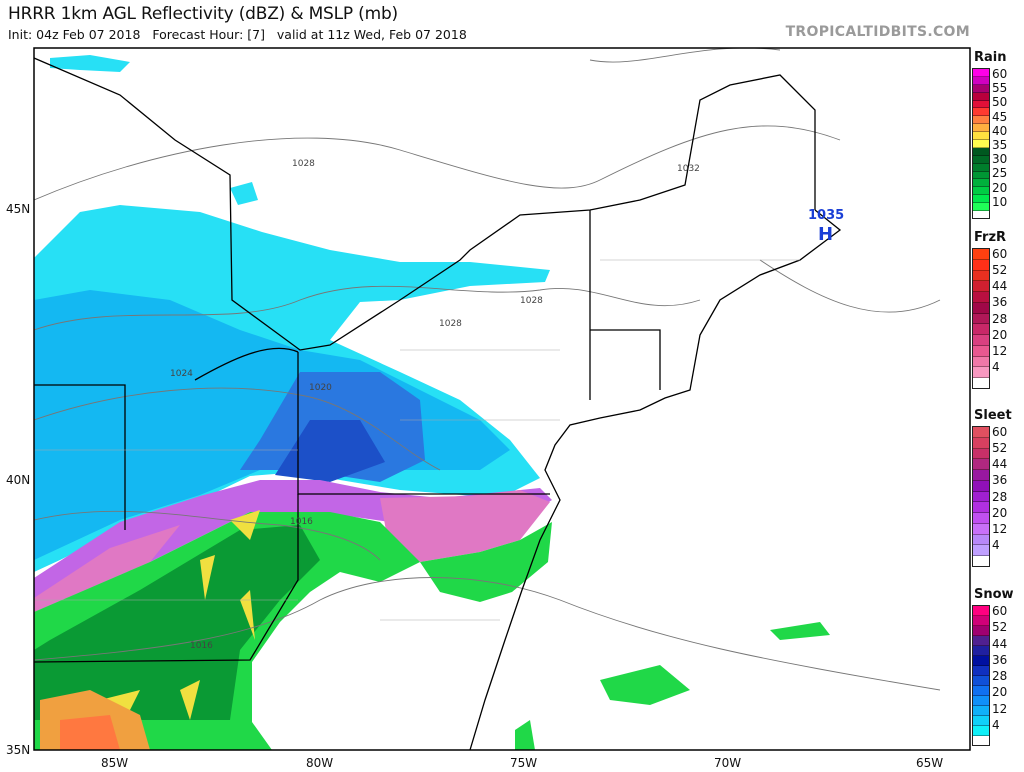 This screenshot has width=1024, height=772. Describe the element at coordinates (993, 415) in the screenshot. I see `legend-title: Sleet` at that location.